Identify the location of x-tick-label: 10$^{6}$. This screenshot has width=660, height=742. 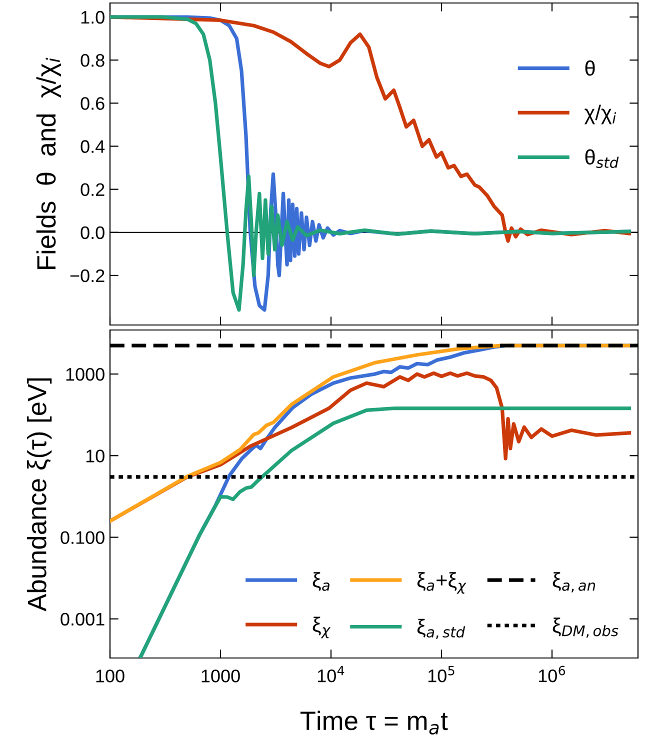
(552, 674).